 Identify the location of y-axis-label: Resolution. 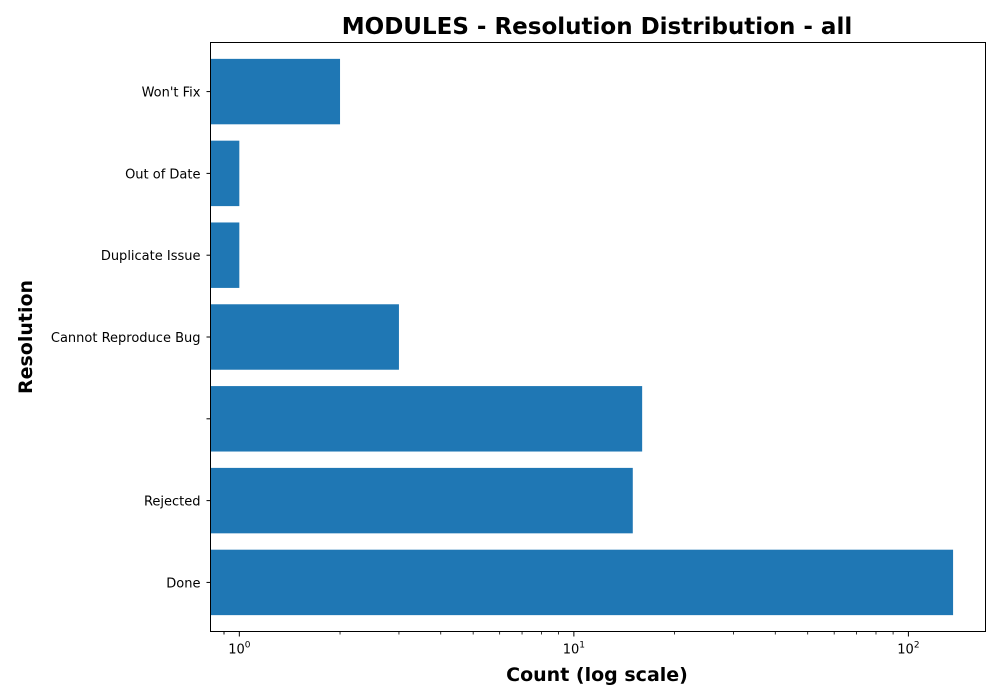
(26, 337).